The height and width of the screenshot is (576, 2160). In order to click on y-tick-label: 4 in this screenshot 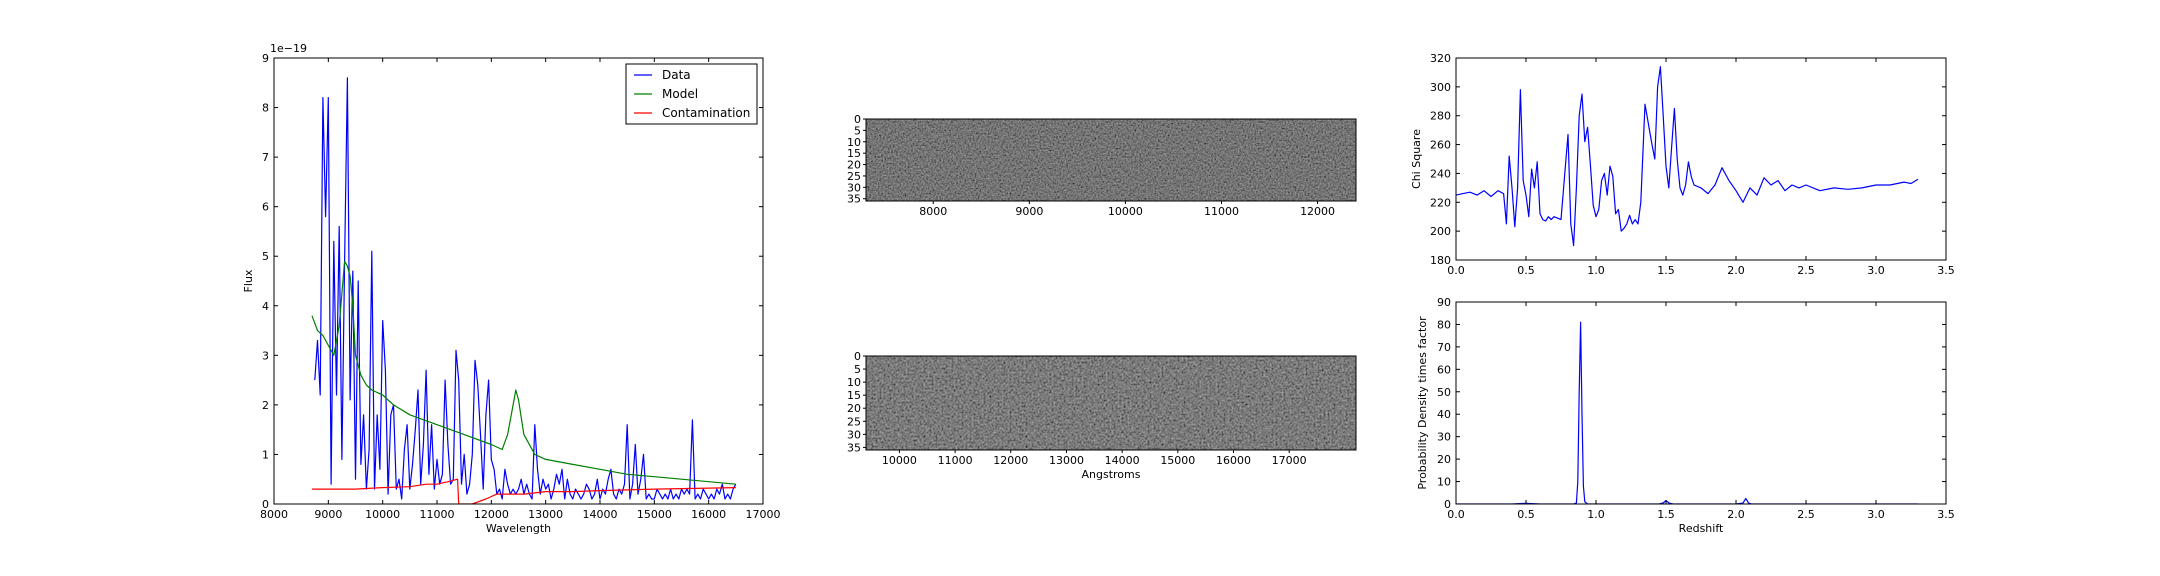, I will do `click(265, 306)`.